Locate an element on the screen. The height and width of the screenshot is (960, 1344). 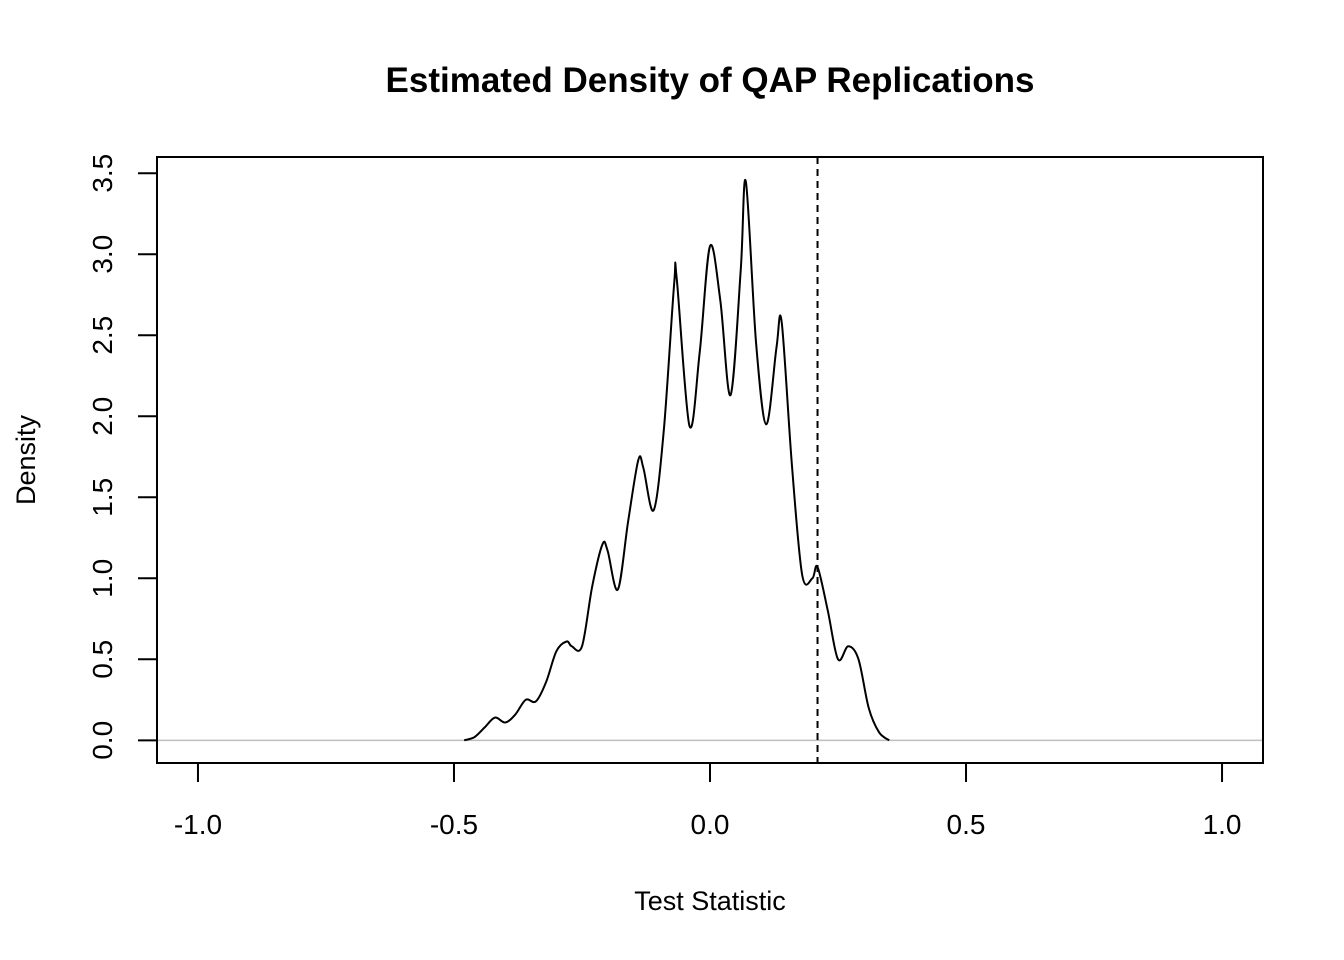
y-tick-label: 1.0 is located at coordinates (102, 578).